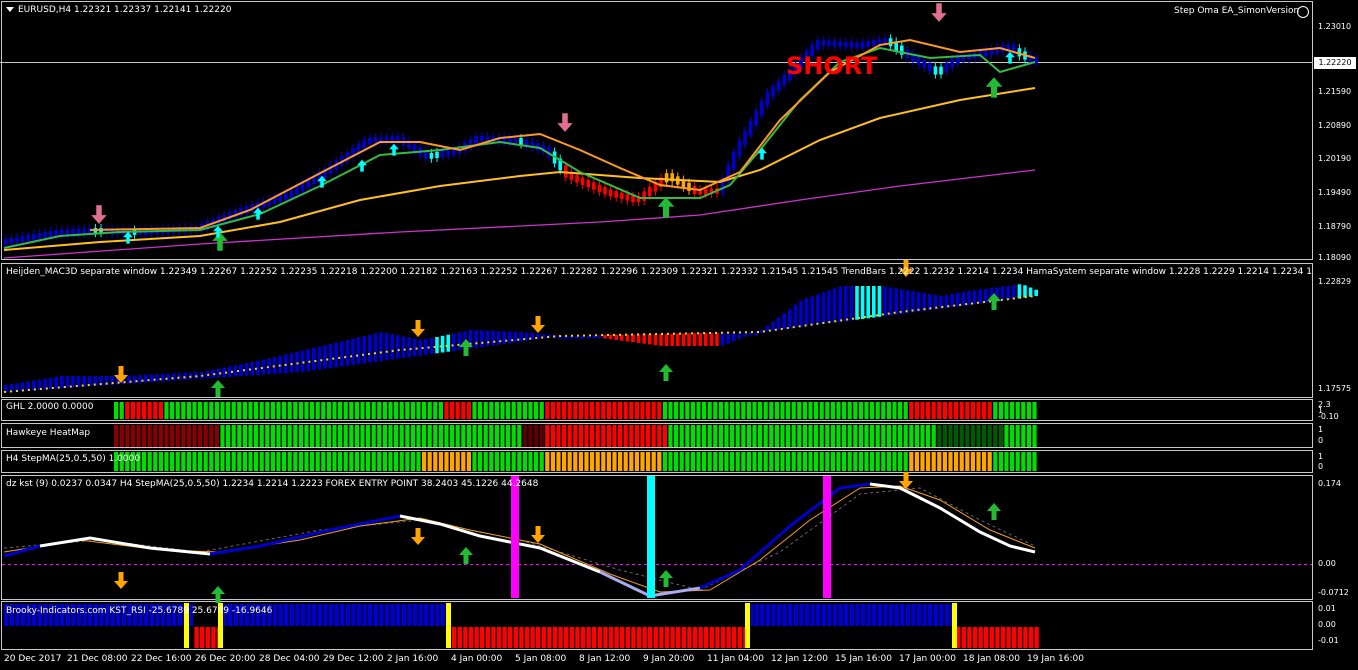 The width and height of the screenshot is (1358, 670). Describe the element at coordinates (10, 9) in the screenshot. I see `collapse-icon` at that location.